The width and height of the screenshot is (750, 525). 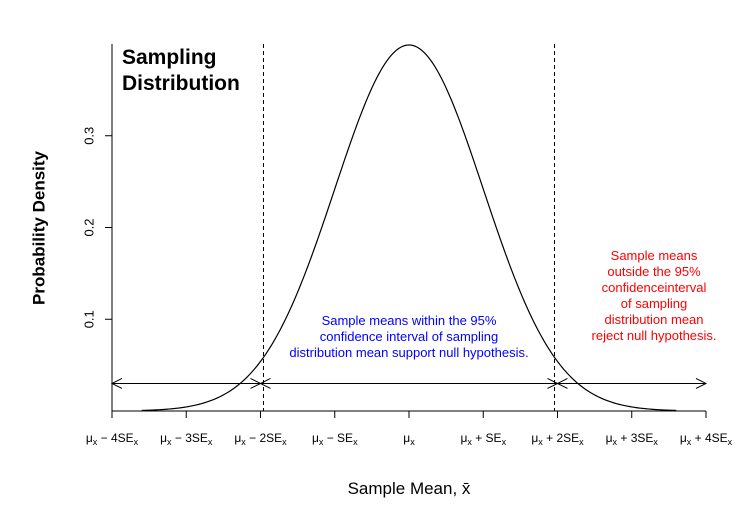 What do you see at coordinates (88, 136) in the screenshot?
I see `y-tick-label: 0.3` at bounding box center [88, 136].